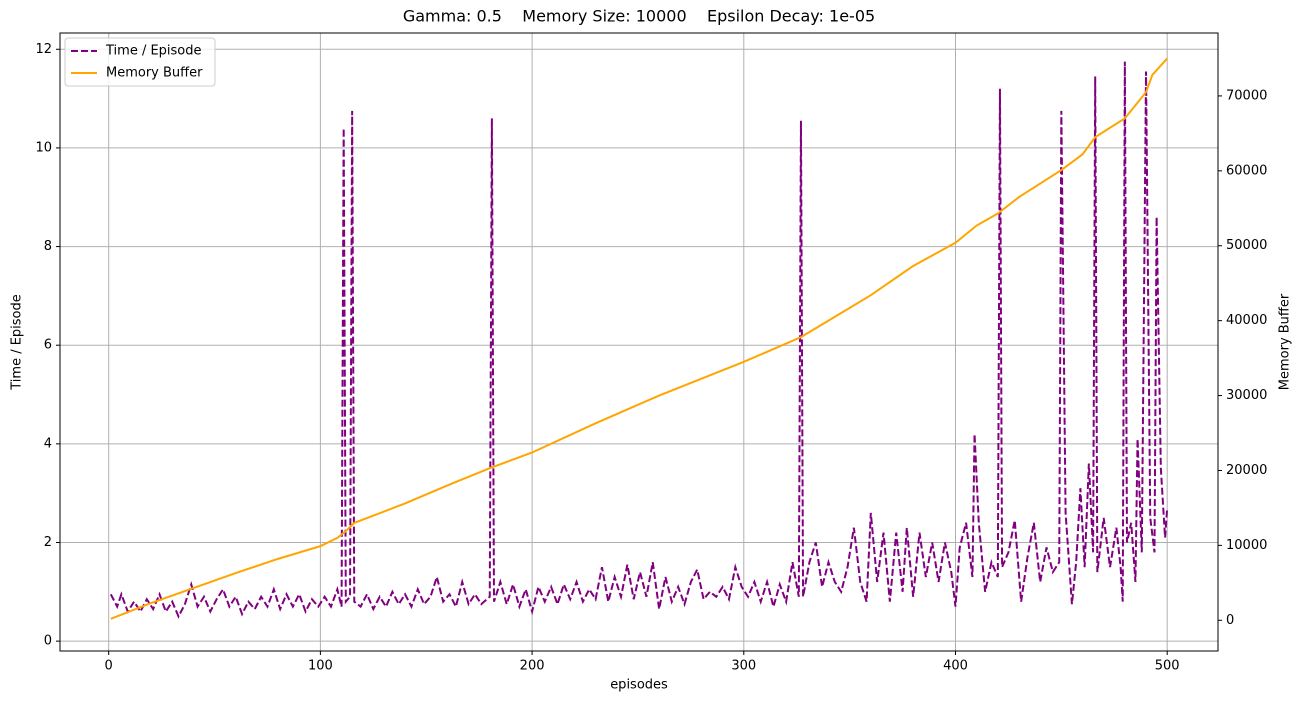  I want to click on x-tick-label: 300, so click(743, 666).